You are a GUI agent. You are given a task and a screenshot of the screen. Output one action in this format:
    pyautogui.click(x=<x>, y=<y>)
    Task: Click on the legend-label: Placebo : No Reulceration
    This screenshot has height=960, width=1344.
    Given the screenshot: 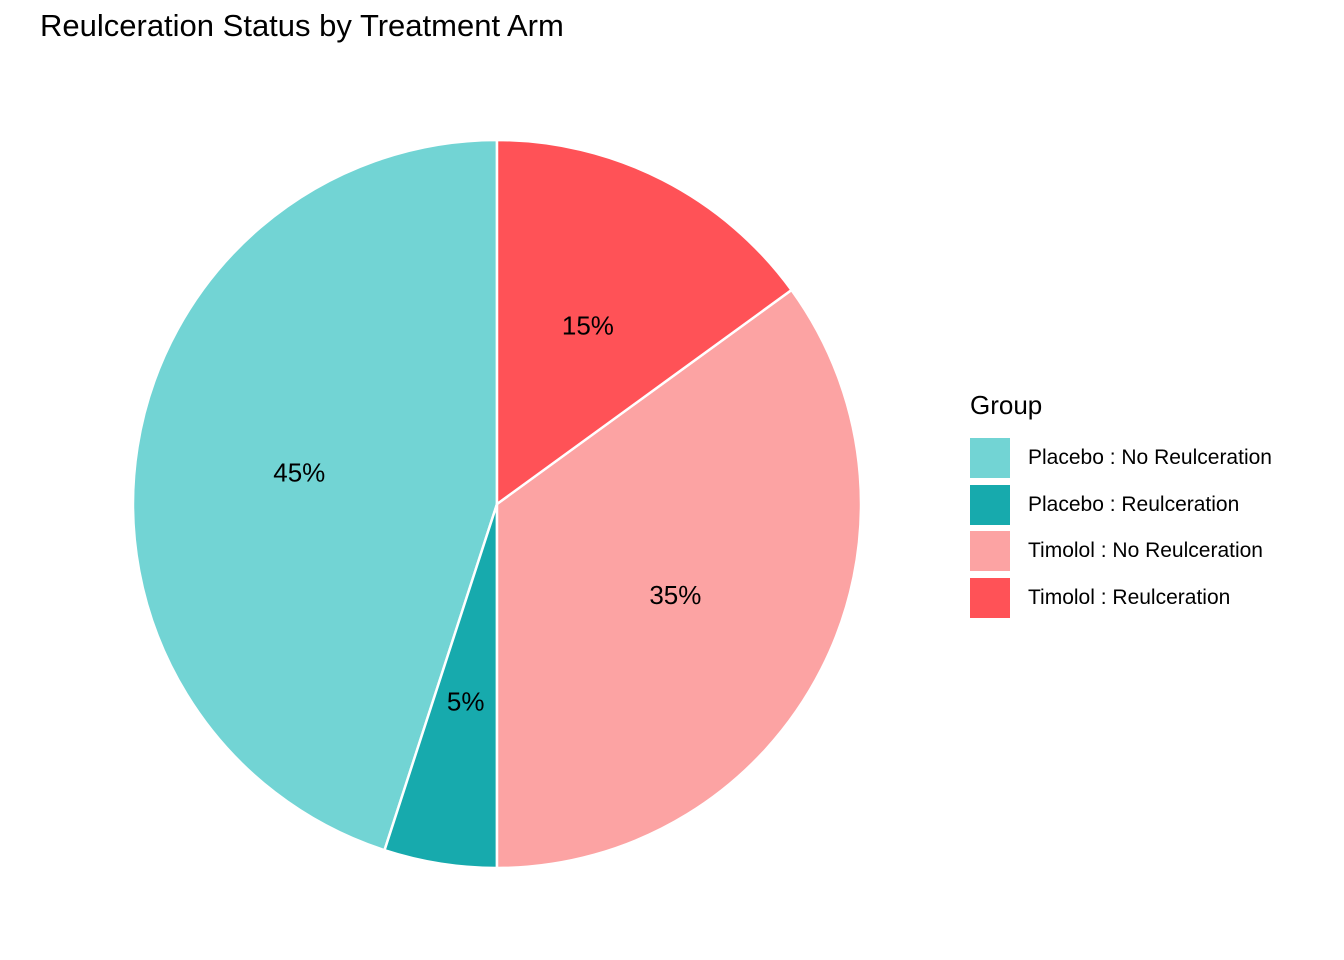 What is the action you would take?
    pyautogui.click(x=1150, y=458)
    